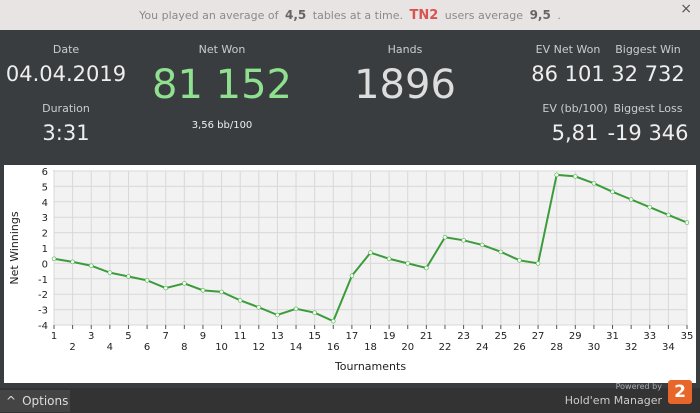 Image resolution: width=700 pixels, height=413 pixels. I want to click on banner-value: 4,5, so click(296, 15).